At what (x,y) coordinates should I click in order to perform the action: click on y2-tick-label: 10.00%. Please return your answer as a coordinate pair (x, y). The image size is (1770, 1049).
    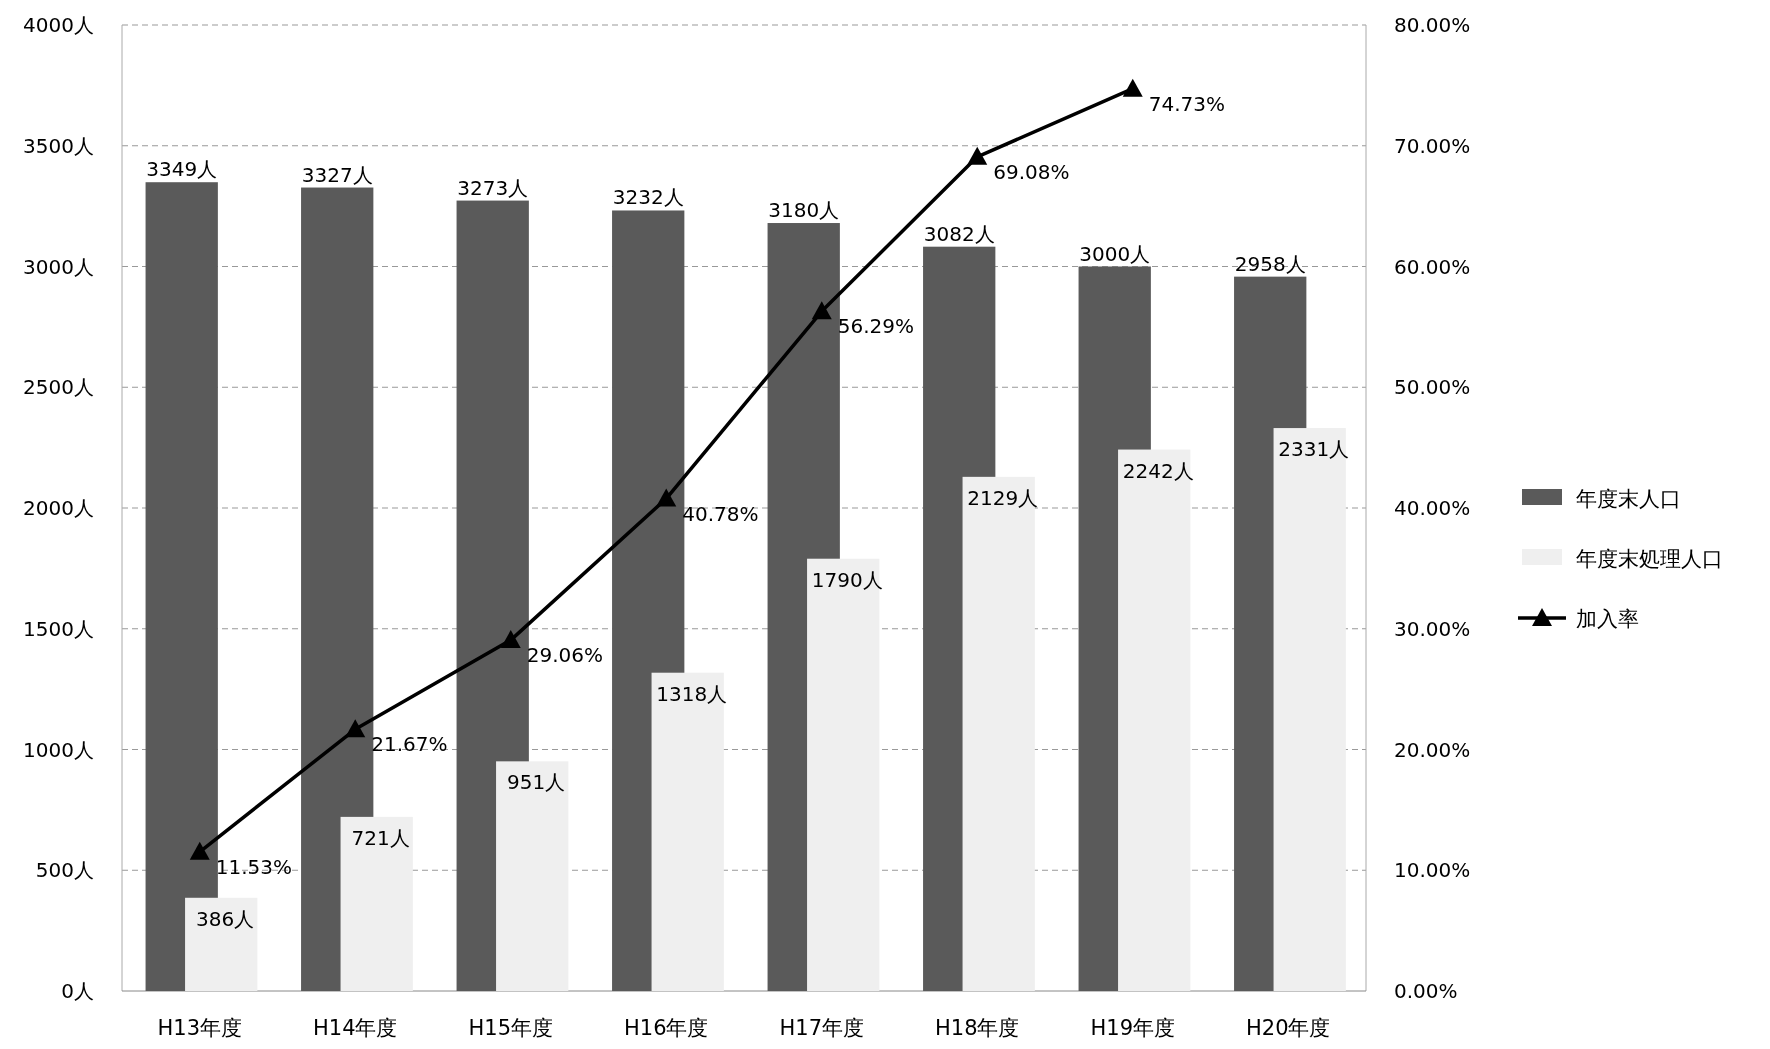
    Looking at the image, I should click on (1432, 870).